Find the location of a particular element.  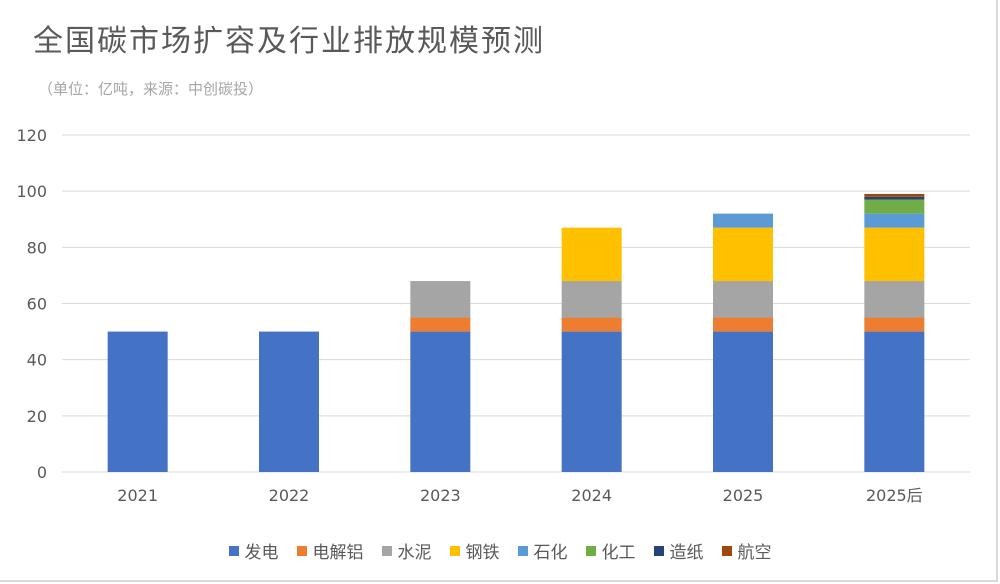

y-tick-label: 100 is located at coordinates (31, 191).